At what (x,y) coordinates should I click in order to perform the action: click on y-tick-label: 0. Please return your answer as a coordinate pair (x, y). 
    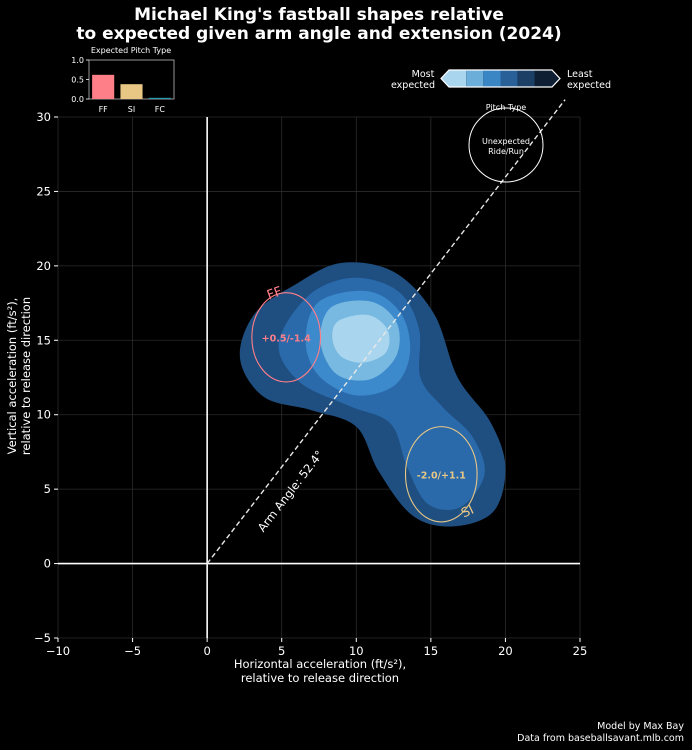
    Looking at the image, I should click on (47, 564).